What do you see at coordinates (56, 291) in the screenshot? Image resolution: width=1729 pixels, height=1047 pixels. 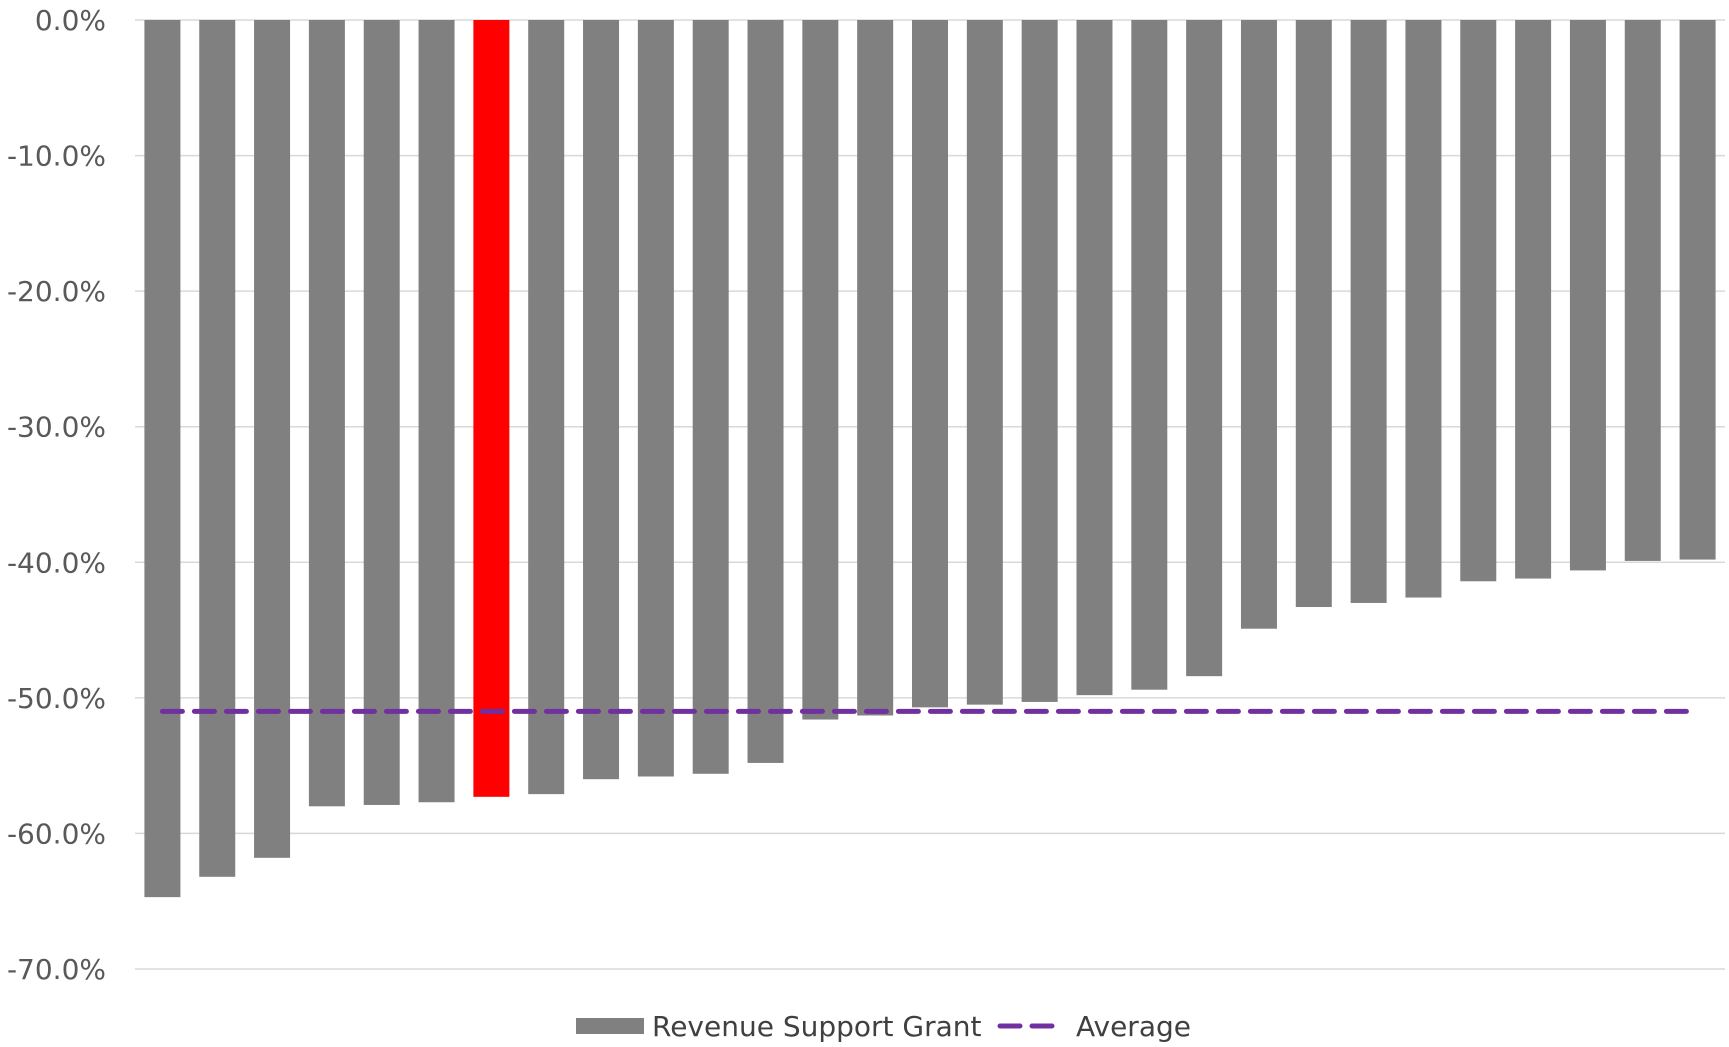 I see `y-tick-label: -20.0%` at bounding box center [56, 291].